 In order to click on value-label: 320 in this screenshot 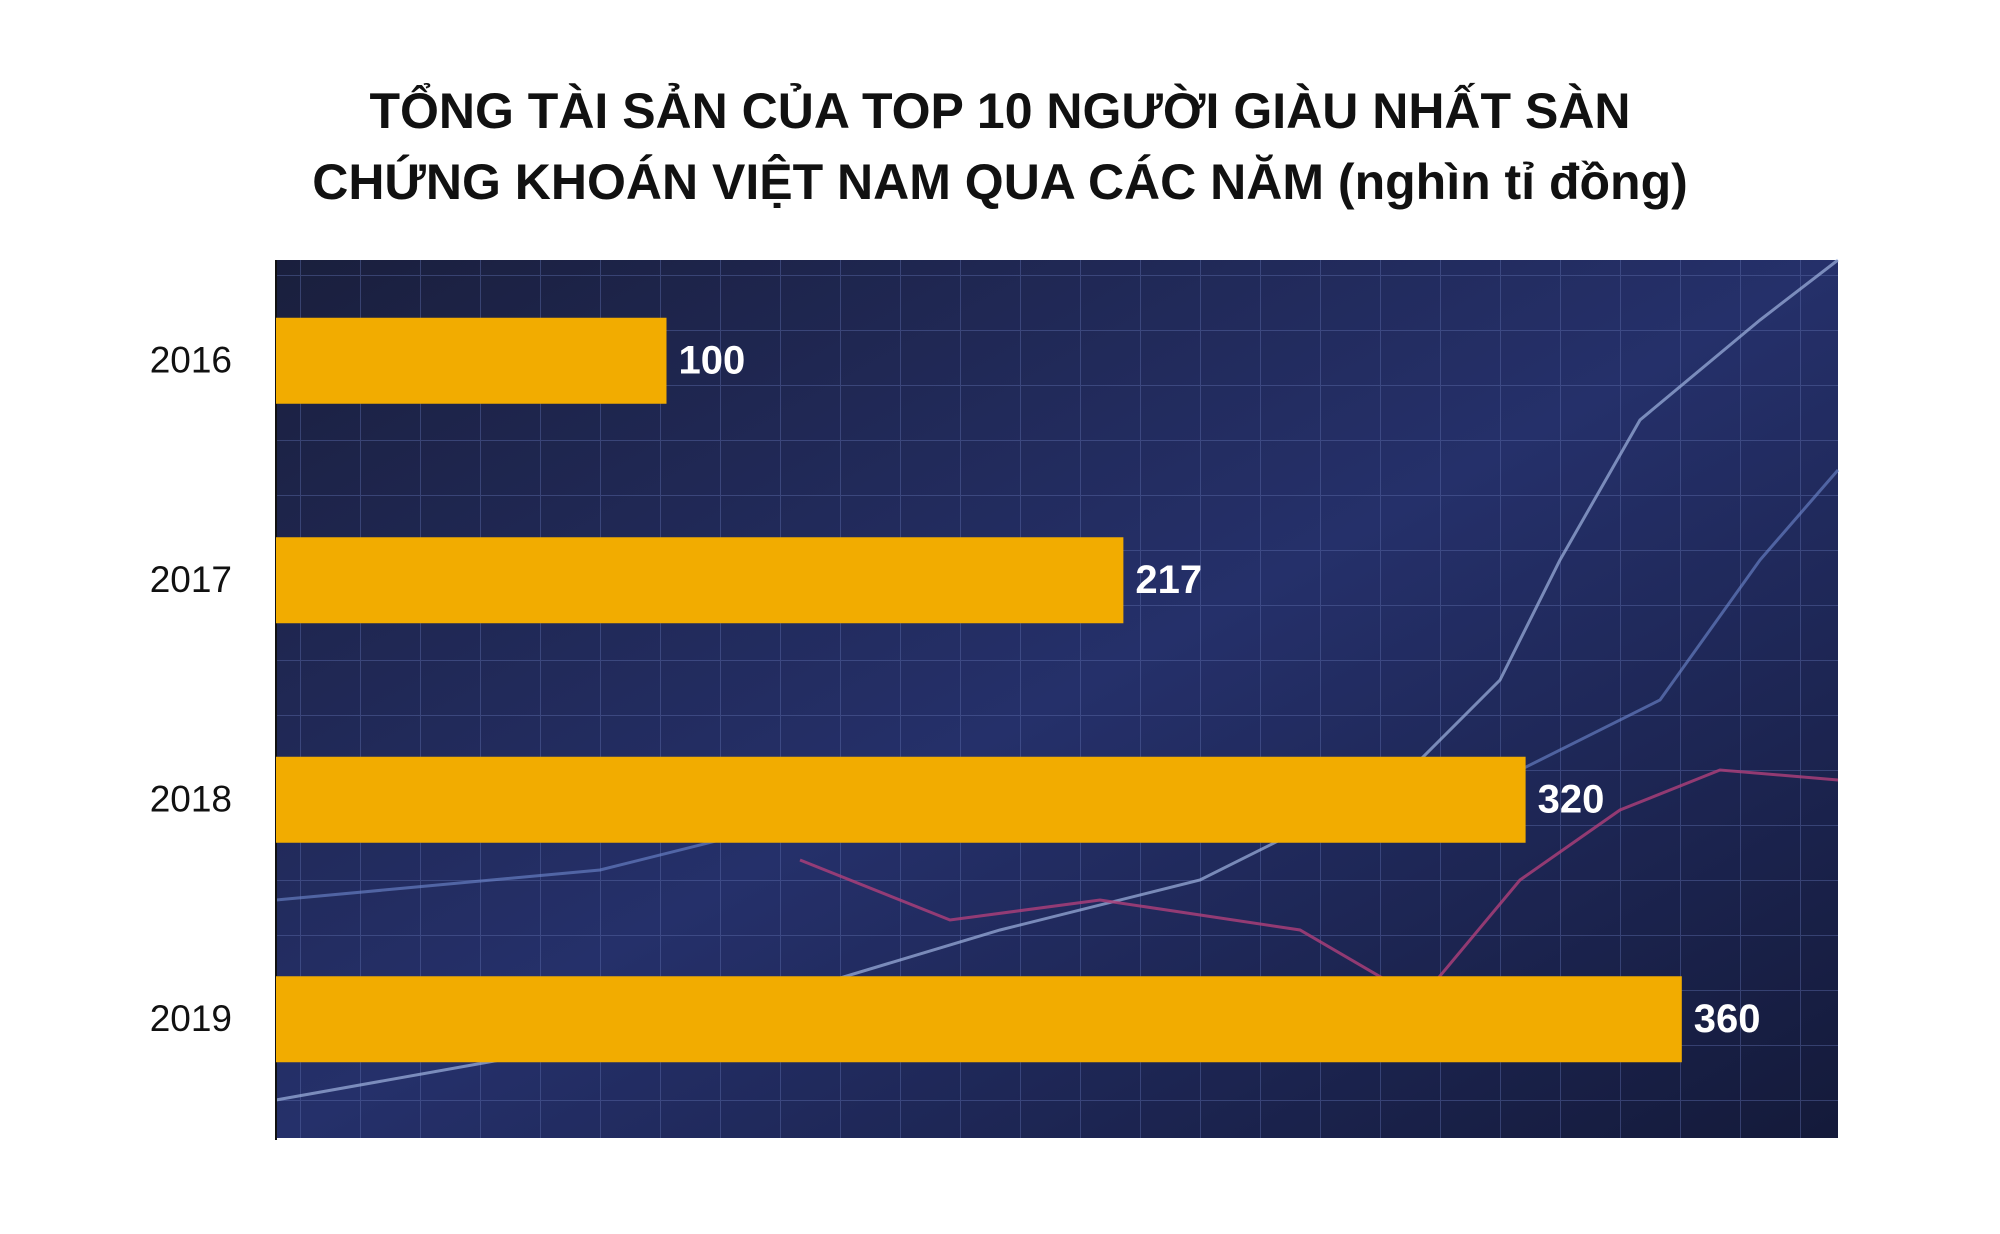, I will do `click(1571, 799)`.